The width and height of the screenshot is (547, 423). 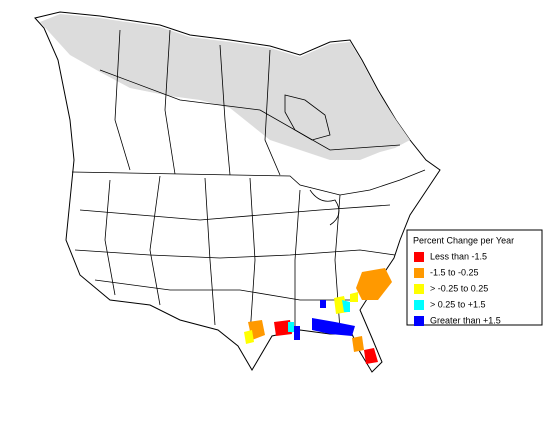 What do you see at coordinates (458, 304) in the screenshot?
I see `legend-label: > 0.25 to +1.5` at bounding box center [458, 304].